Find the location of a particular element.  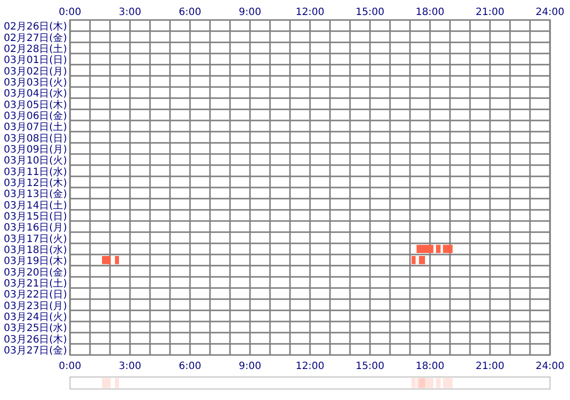

y-tick-label: 03月05日(木) is located at coordinates (36, 104).